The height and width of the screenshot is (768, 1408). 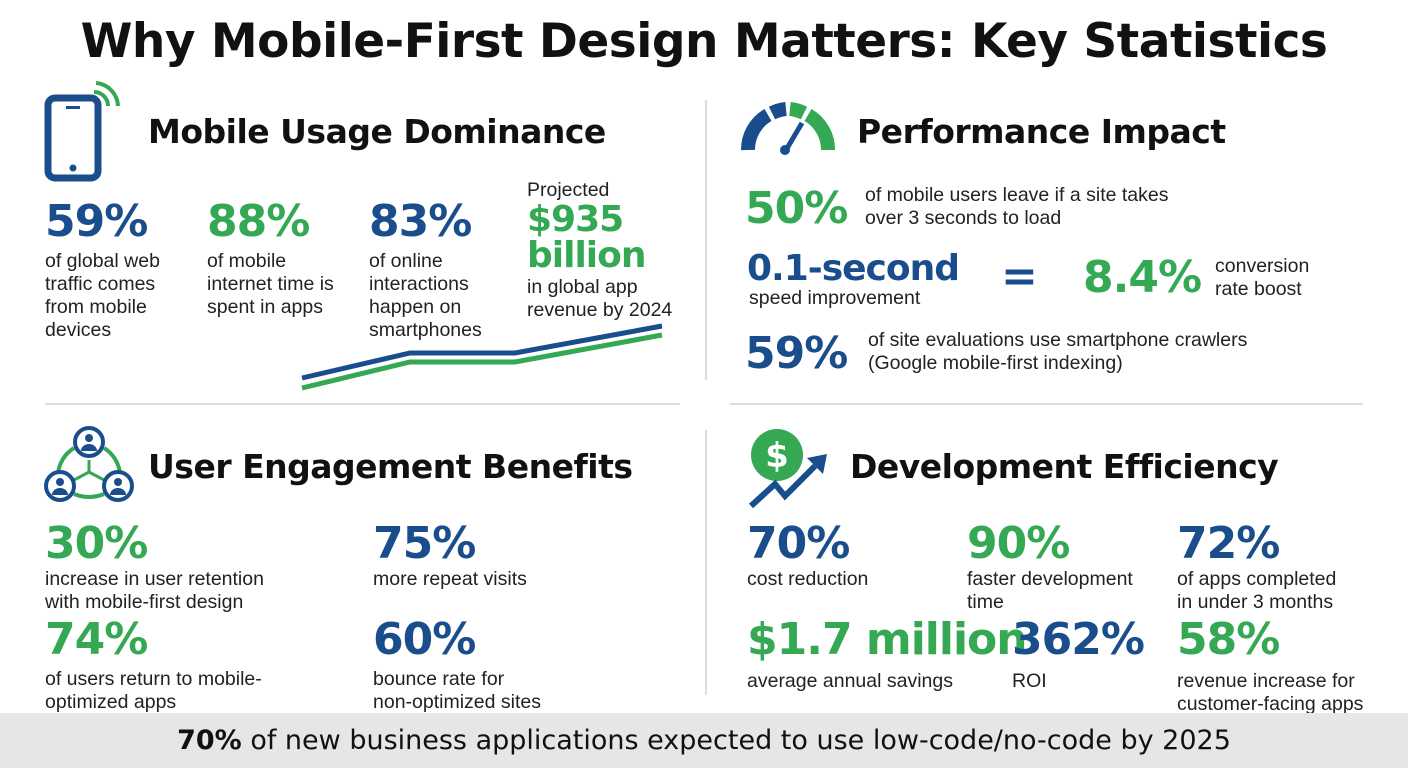 I want to click on section-heading-development: Development Efficiency, so click(x=1064, y=466).